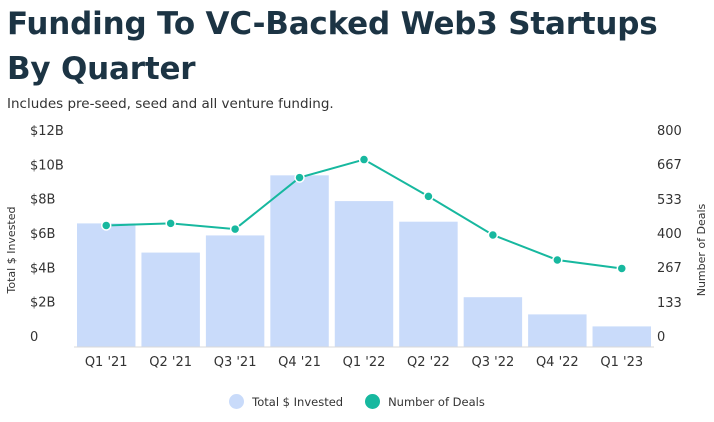  I want to click on y-right-tick-label: 800, so click(669, 131).